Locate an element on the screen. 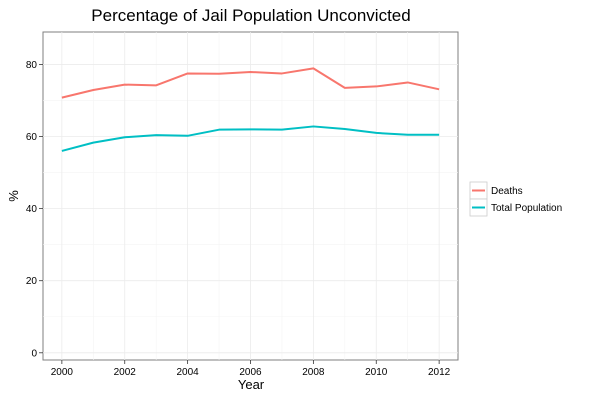  x-tick-label: 2000 is located at coordinates (62, 372).